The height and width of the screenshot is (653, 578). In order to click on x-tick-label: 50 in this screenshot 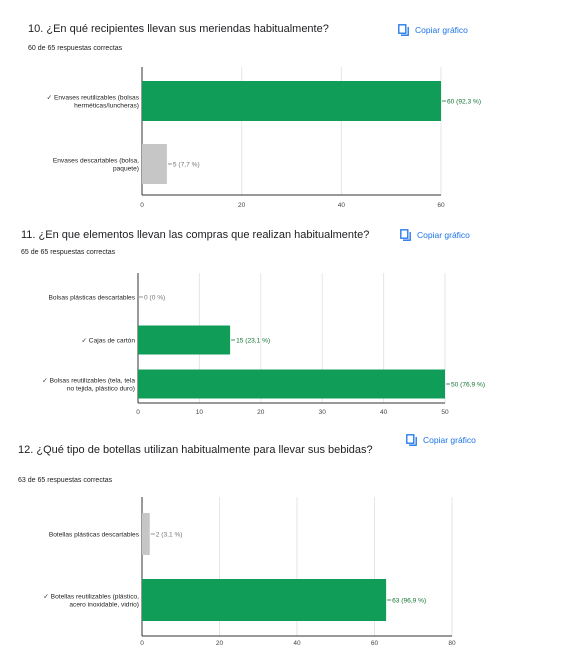, I will do `click(445, 412)`.